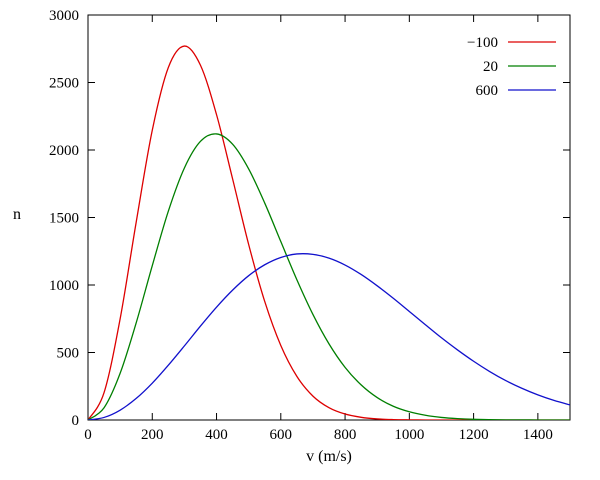  What do you see at coordinates (76, 421) in the screenshot?
I see `y-tick-label: 0` at bounding box center [76, 421].